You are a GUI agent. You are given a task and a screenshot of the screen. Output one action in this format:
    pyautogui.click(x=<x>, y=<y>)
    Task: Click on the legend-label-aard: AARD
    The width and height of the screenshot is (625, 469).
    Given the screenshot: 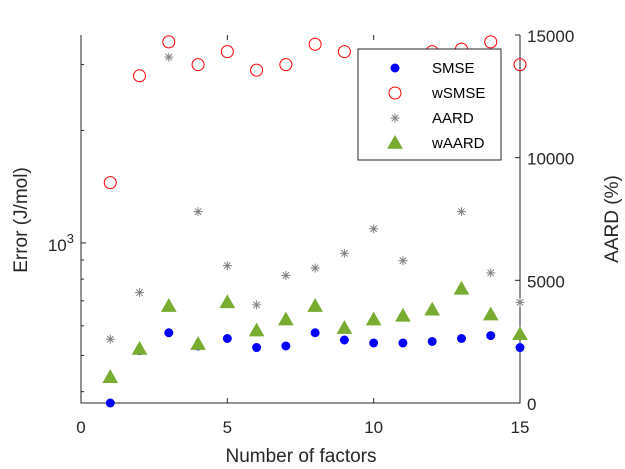 What is the action you would take?
    pyautogui.click(x=453, y=118)
    